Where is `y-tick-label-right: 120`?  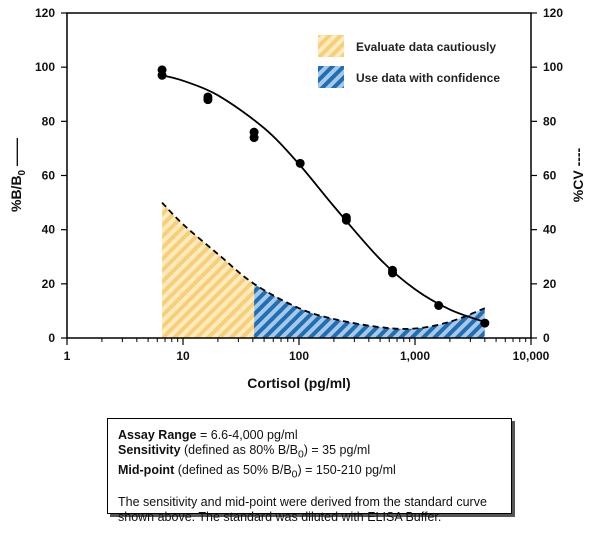
y-tick-label-right: 120 is located at coordinates (553, 13).